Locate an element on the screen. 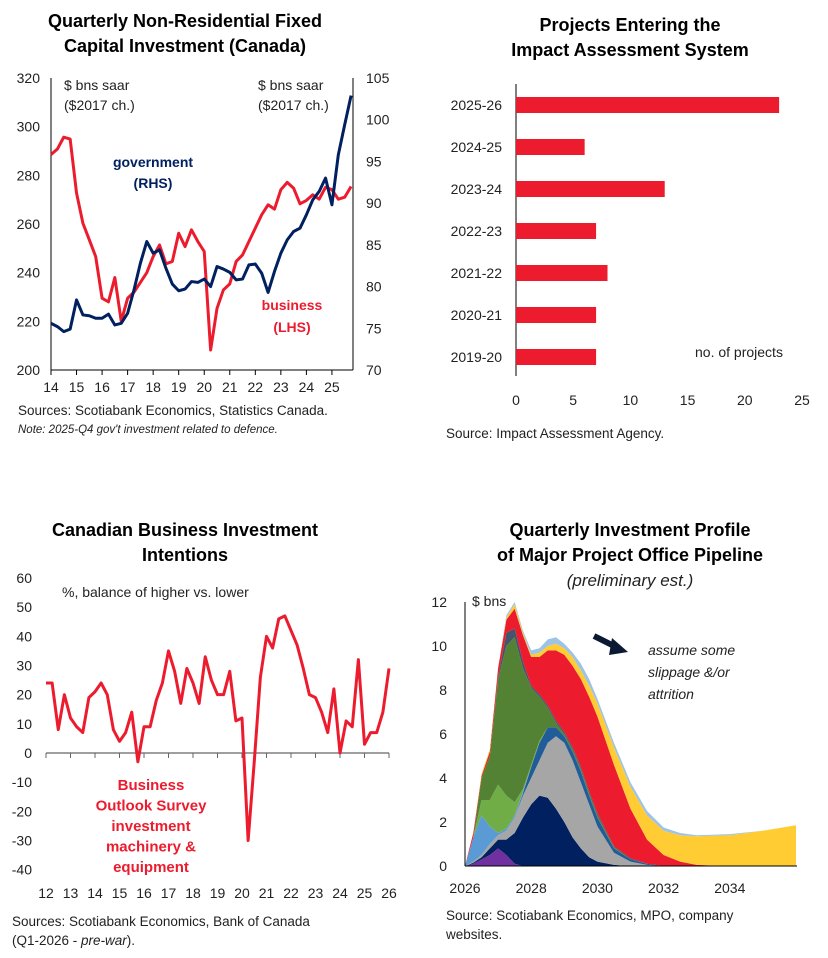 The height and width of the screenshot is (958, 828). chart1-x-tick-label: 24 is located at coordinates (307, 387).